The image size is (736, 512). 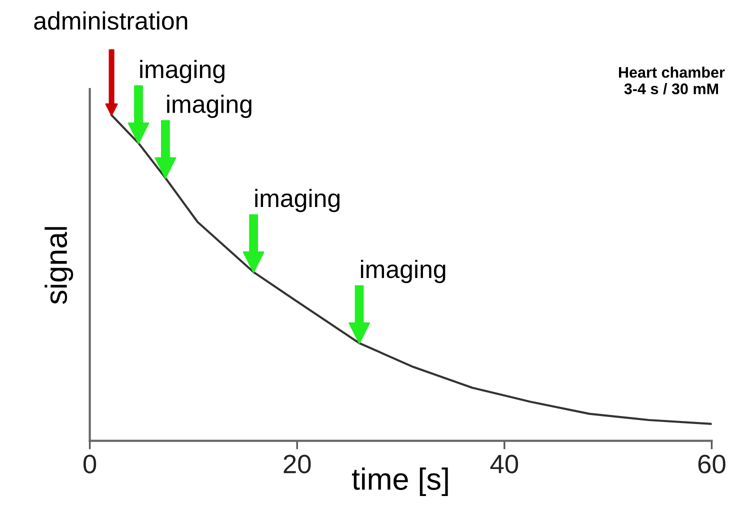 What do you see at coordinates (59, 265) in the screenshot?
I see `y-axis-title: signal` at bounding box center [59, 265].